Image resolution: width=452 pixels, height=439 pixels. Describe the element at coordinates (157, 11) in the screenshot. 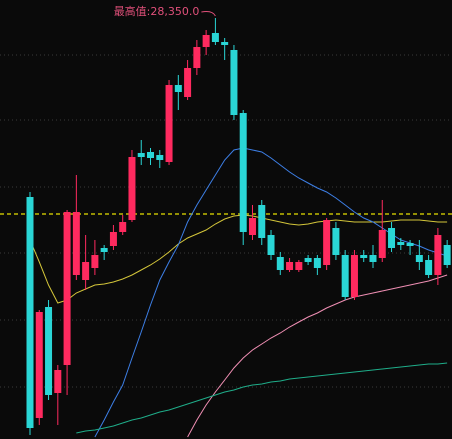

I see `annotation-label: 最高值:28,350.0` at that location.